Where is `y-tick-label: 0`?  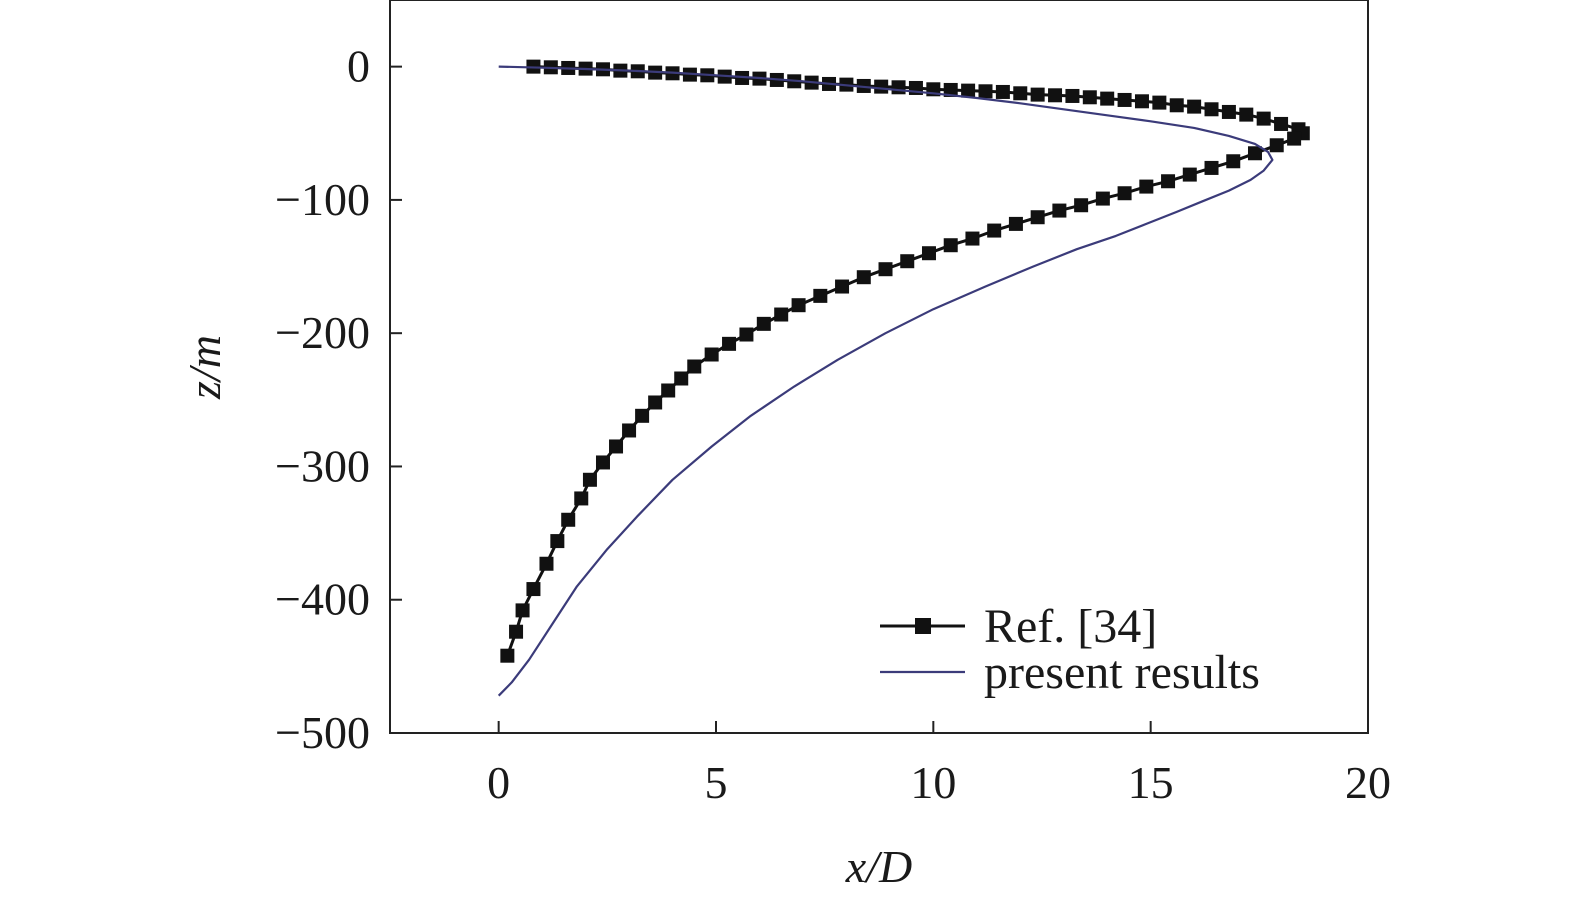
y-tick-label: 0 is located at coordinates (358, 66).